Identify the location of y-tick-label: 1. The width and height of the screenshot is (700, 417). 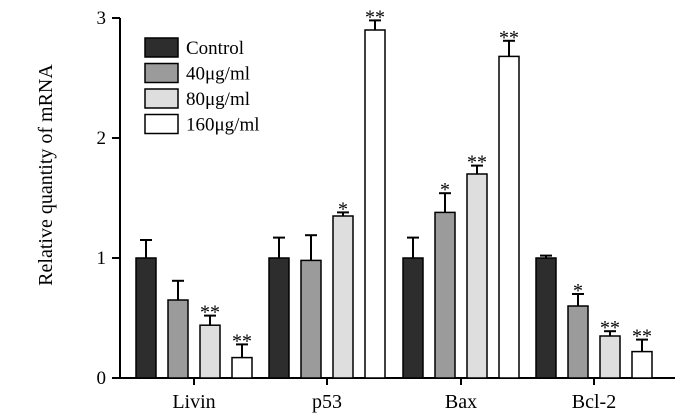
(102, 258).